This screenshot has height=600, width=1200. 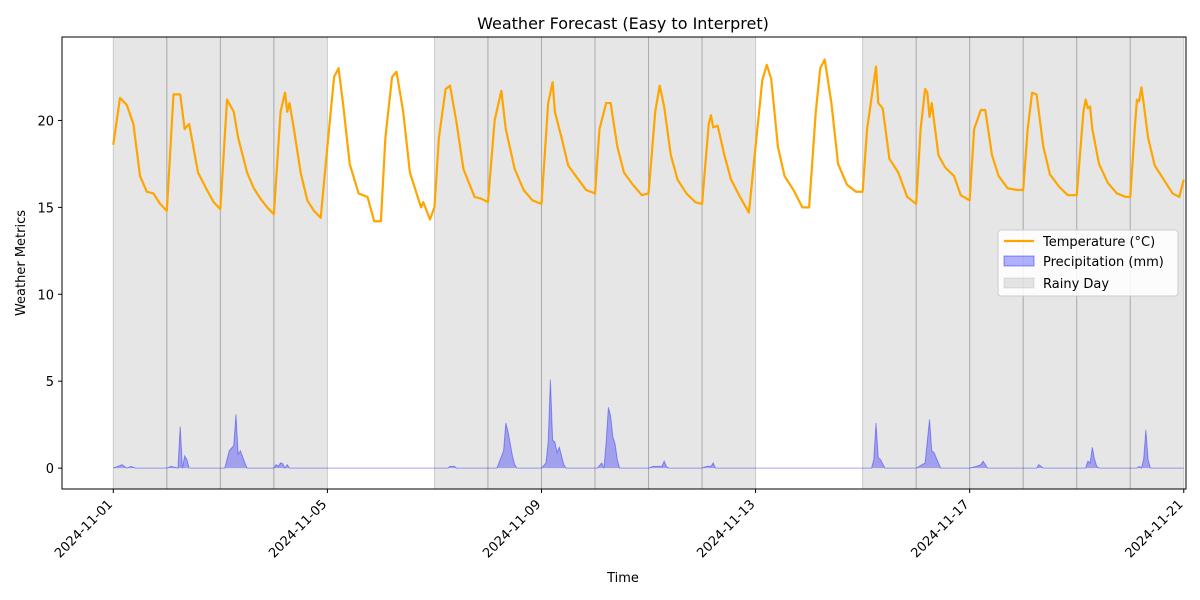 What do you see at coordinates (45, 121) in the screenshot?
I see `y-tick-label-20: 20` at bounding box center [45, 121].